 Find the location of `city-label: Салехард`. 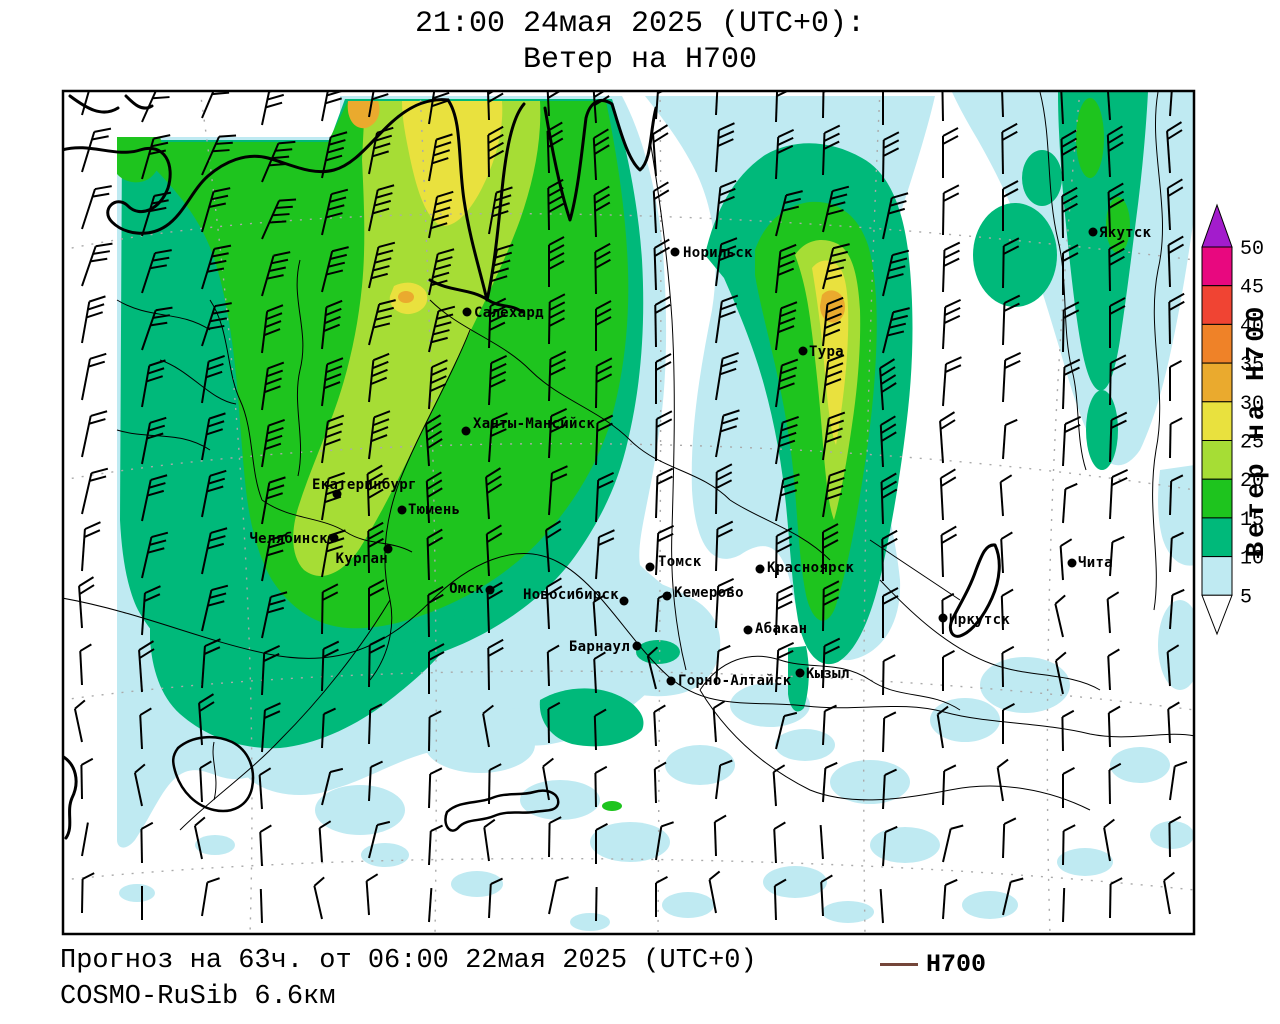

city-label: Салехард is located at coordinates (509, 313).